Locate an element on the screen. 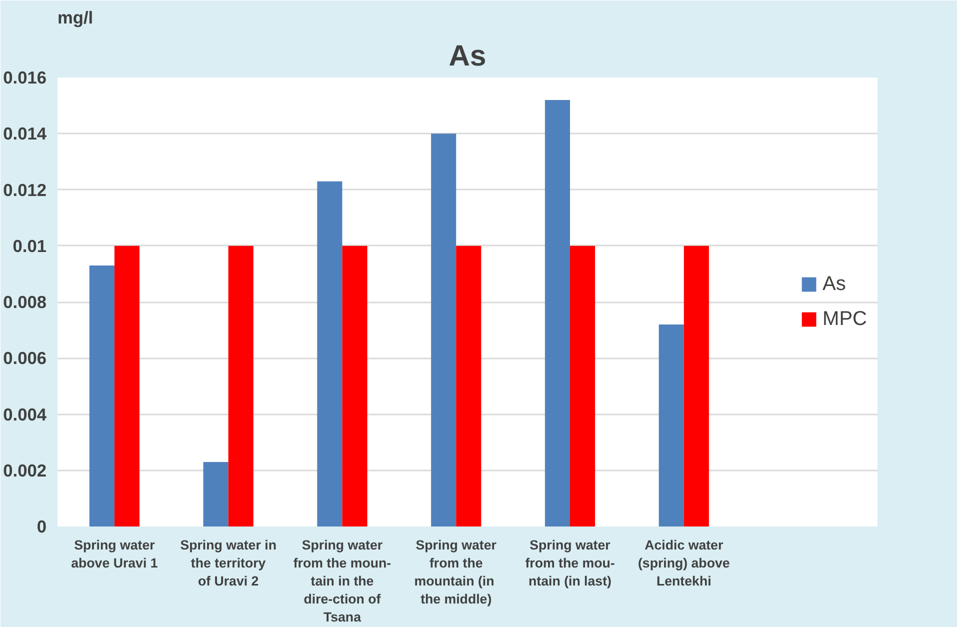  y-tick-label: 0.004 is located at coordinates (25, 414).